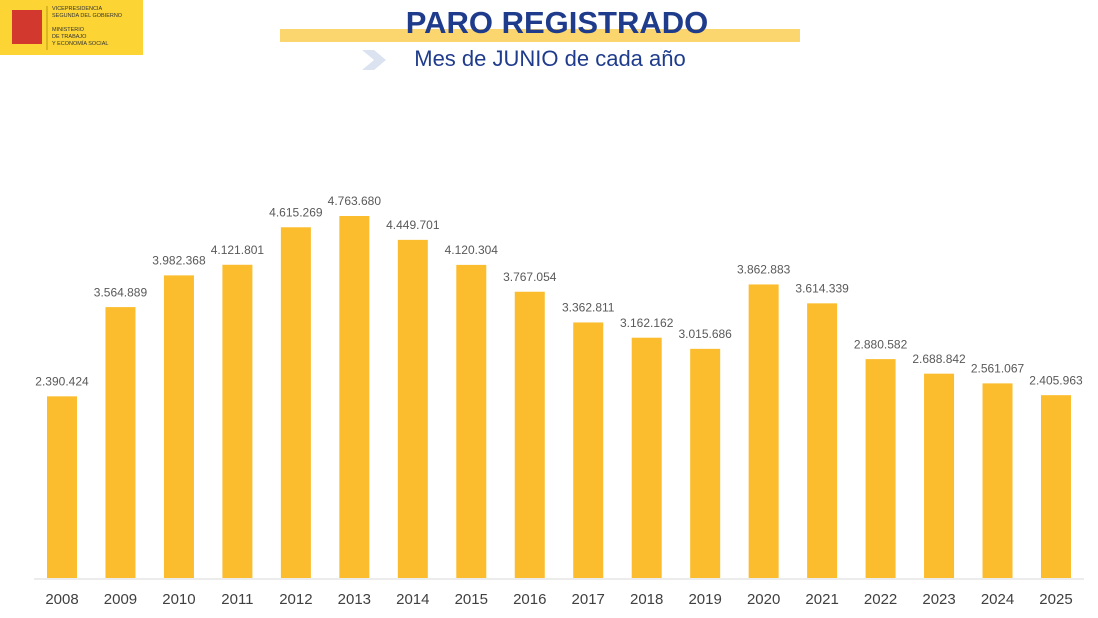 The height and width of the screenshot is (618, 1098). What do you see at coordinates (764, 270) in the screenshot?
I see `value-label: 3.862.883` at bounding box center [764, 270].